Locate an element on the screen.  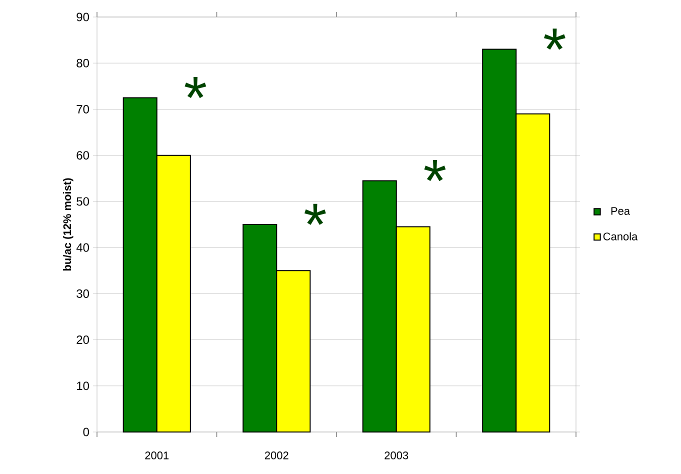
x-tick-label: 2003 is located at coordinates (396, 456).